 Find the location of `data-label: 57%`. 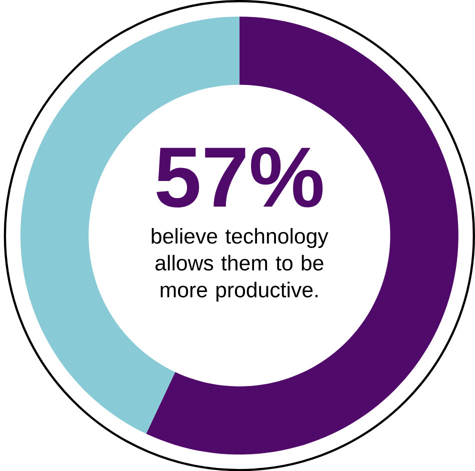

data-label: 57% is located at coordinates (239, 177).